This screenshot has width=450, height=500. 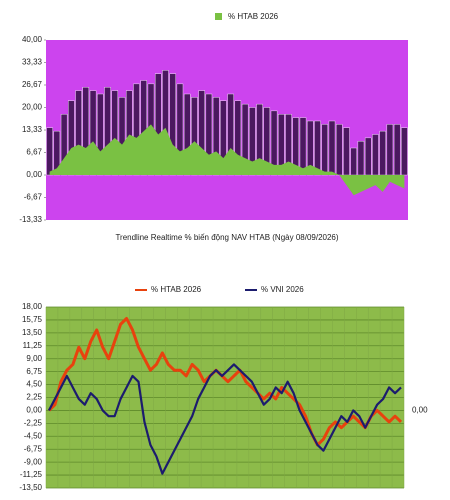 I want to click on y-tick-label: 33,33, so click(x=32, y=62).